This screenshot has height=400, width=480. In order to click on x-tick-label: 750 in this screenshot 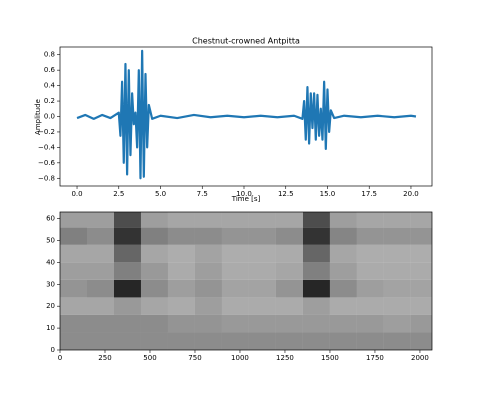, I will do `click(194, 358)`.